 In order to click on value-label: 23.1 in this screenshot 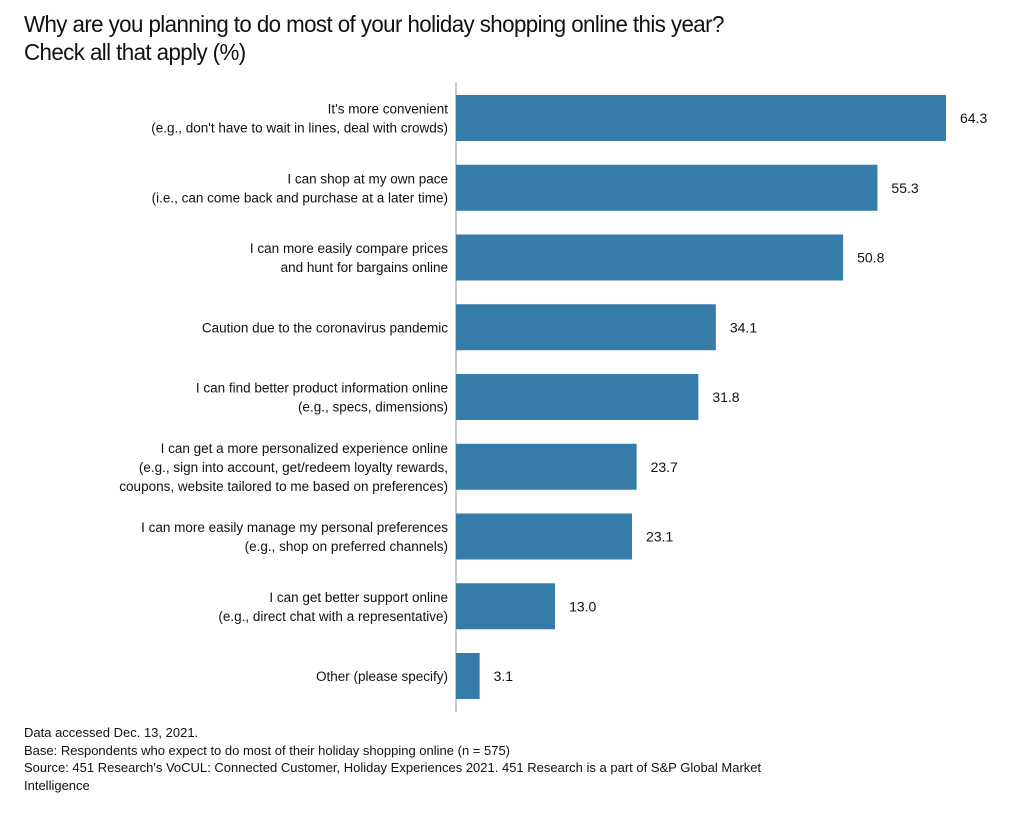, I will do `click(659, 537)`.